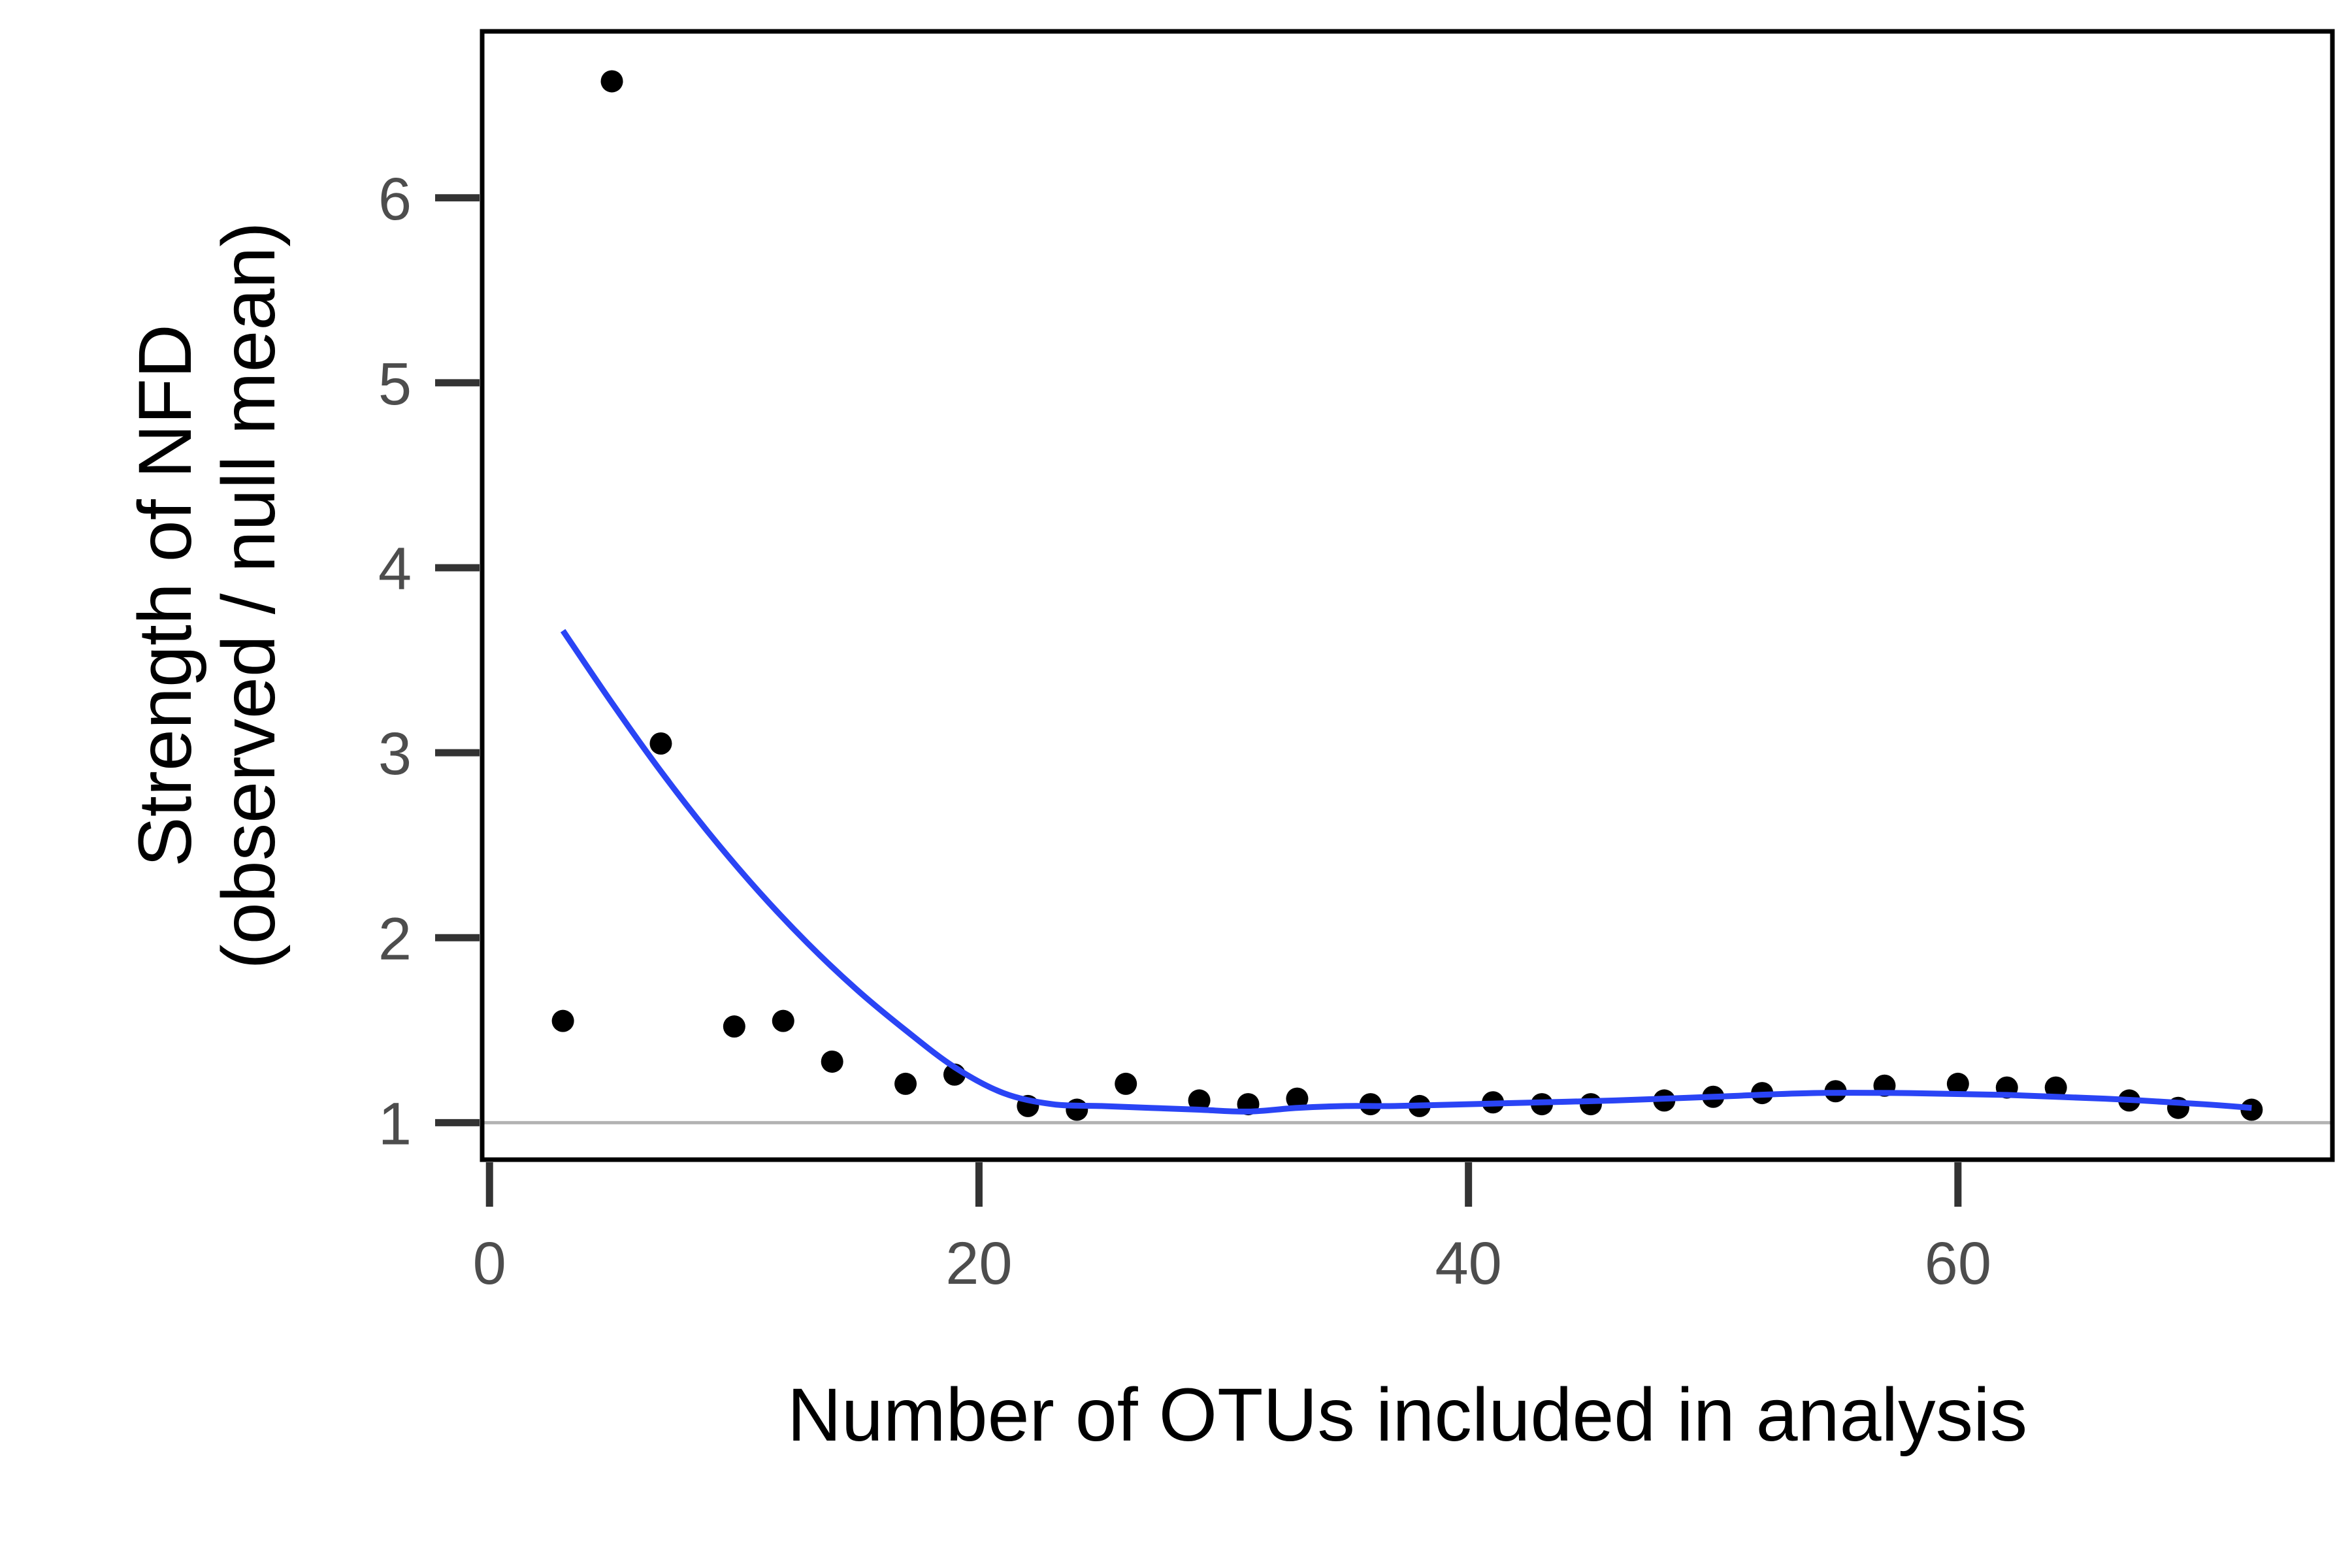  I want to click on y-axis-title-line-1: Strength of NFD, so click(165, 595).